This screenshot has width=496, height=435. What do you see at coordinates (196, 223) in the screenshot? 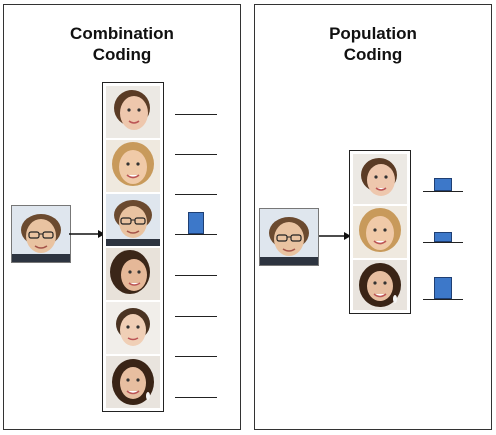
I see `combination-response-bar` at bounding box center [196, 223].